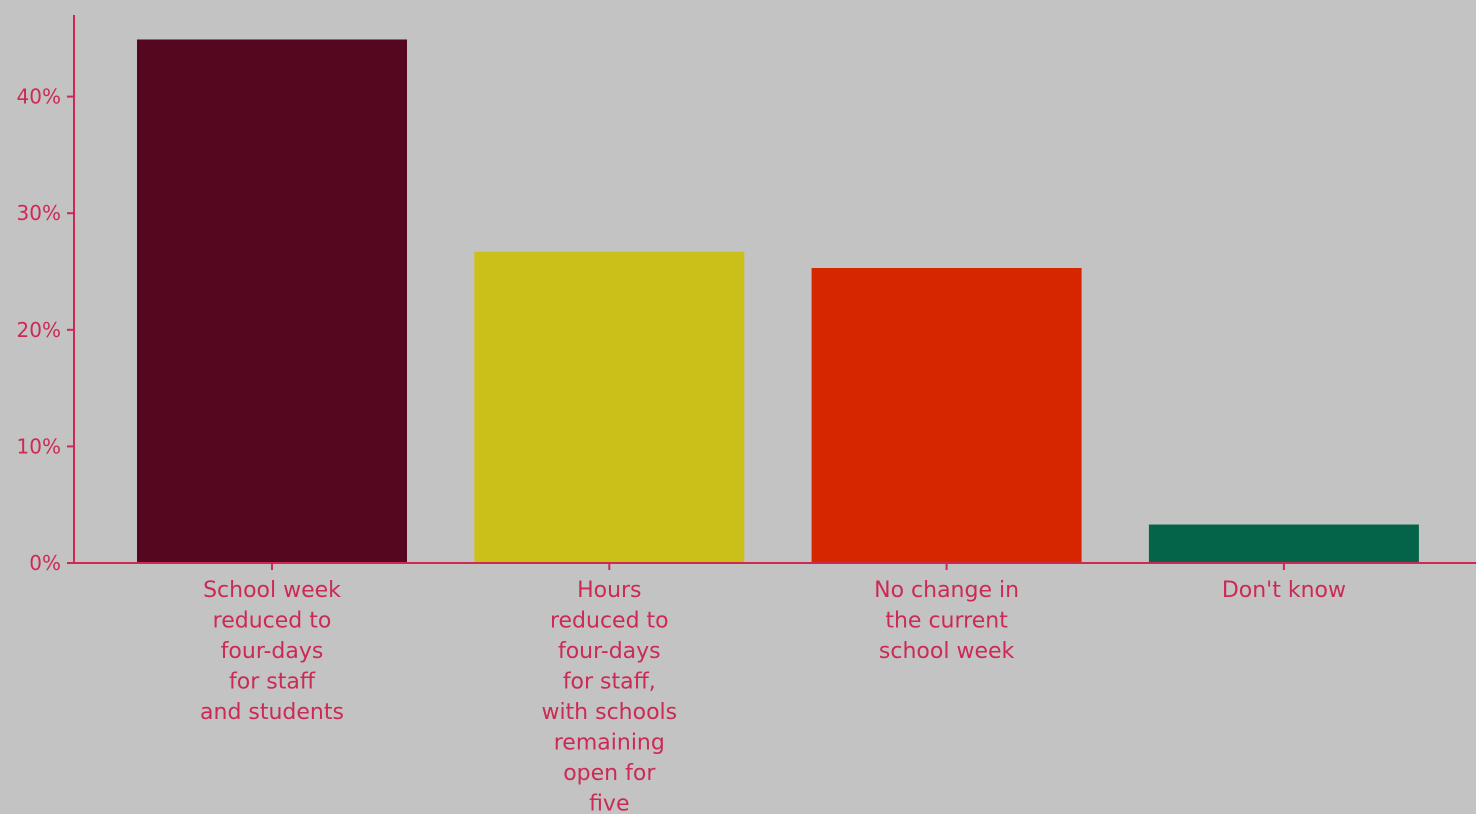 Image resolution: width=1476 pixels, height=814 pixels. Describe the element at coordinates (946, 590) in the screenshot. I see `x-tick-label: No change in` at that location.